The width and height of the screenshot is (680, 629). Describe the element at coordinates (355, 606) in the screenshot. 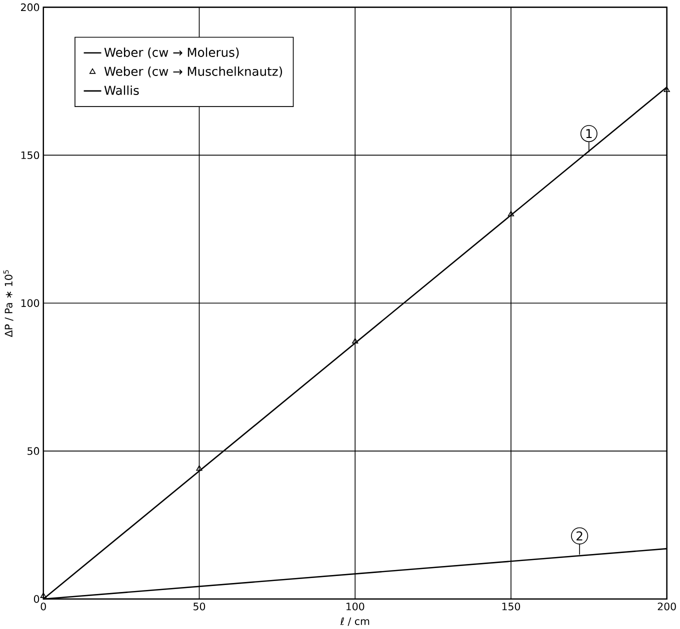

I see `x-tick-label: 100` at that location.